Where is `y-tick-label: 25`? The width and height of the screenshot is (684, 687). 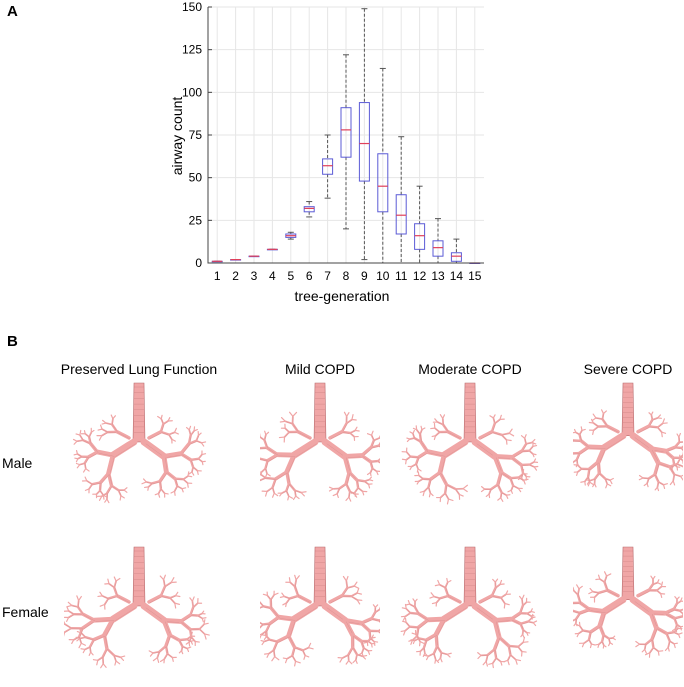
y-tick-label: 25 is located at coordinates (196, 220).